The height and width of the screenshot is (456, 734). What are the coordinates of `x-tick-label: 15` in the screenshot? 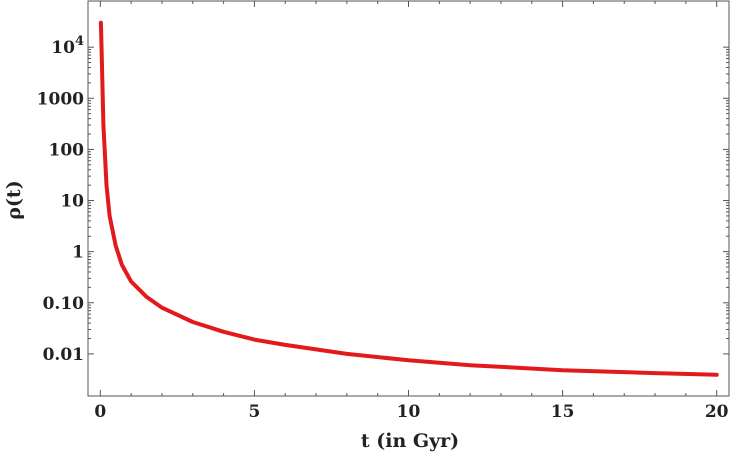 It's located at (563, 412).